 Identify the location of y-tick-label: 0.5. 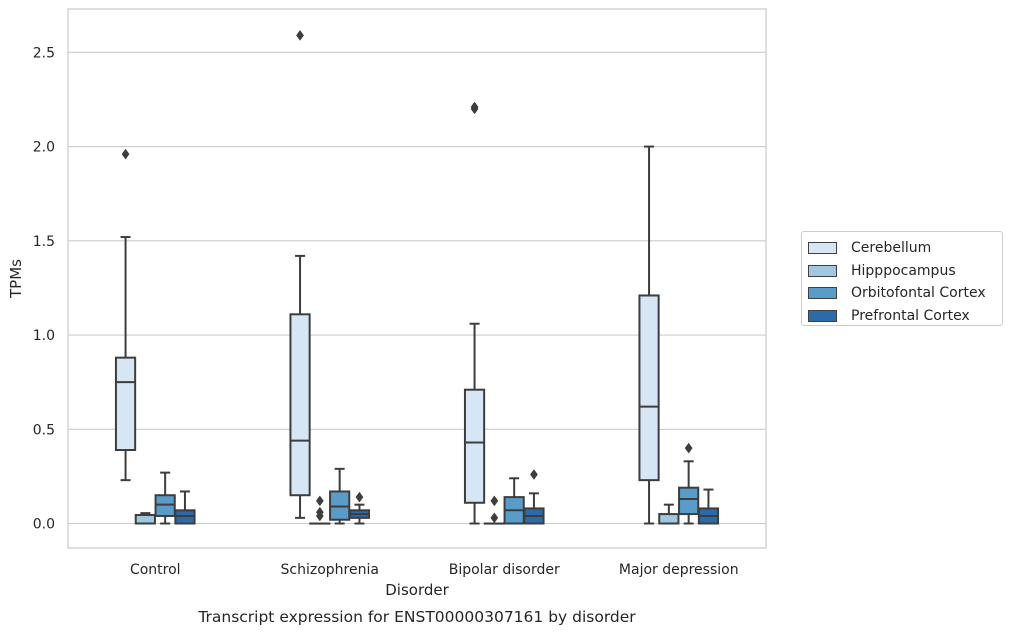
(44, 430).